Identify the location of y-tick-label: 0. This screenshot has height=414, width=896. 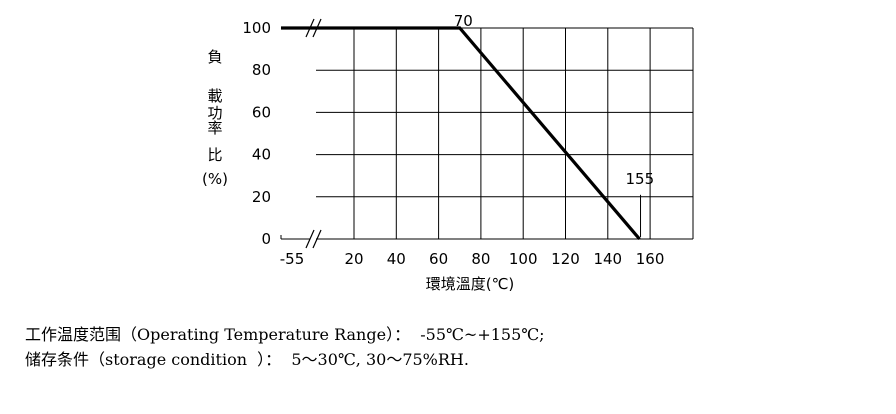
(266, 239).